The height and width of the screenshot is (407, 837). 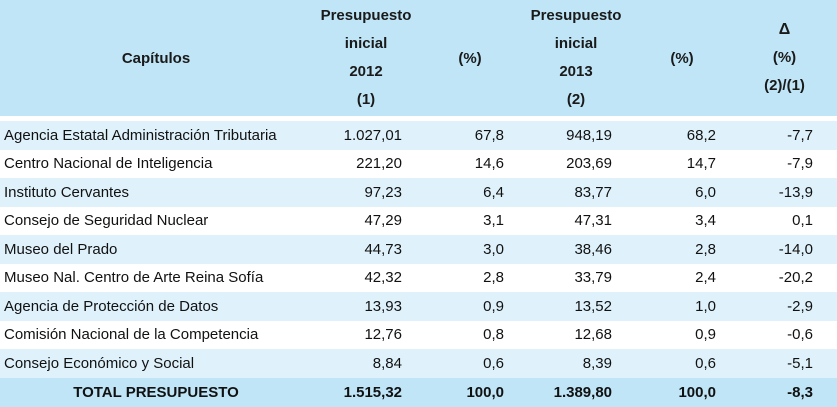 I want to click on header-pct-2013-label: (%), so click(x=682, y=58).